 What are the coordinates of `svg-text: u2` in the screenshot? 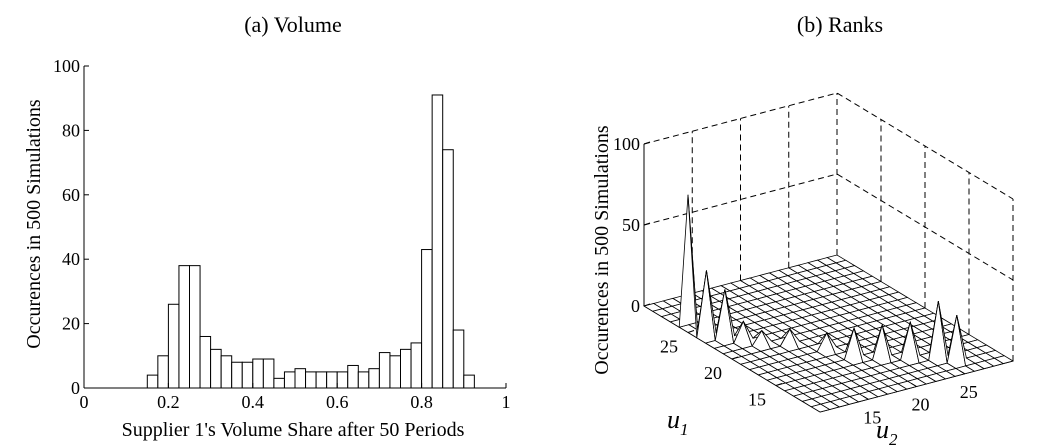 It's located at (887, 430).